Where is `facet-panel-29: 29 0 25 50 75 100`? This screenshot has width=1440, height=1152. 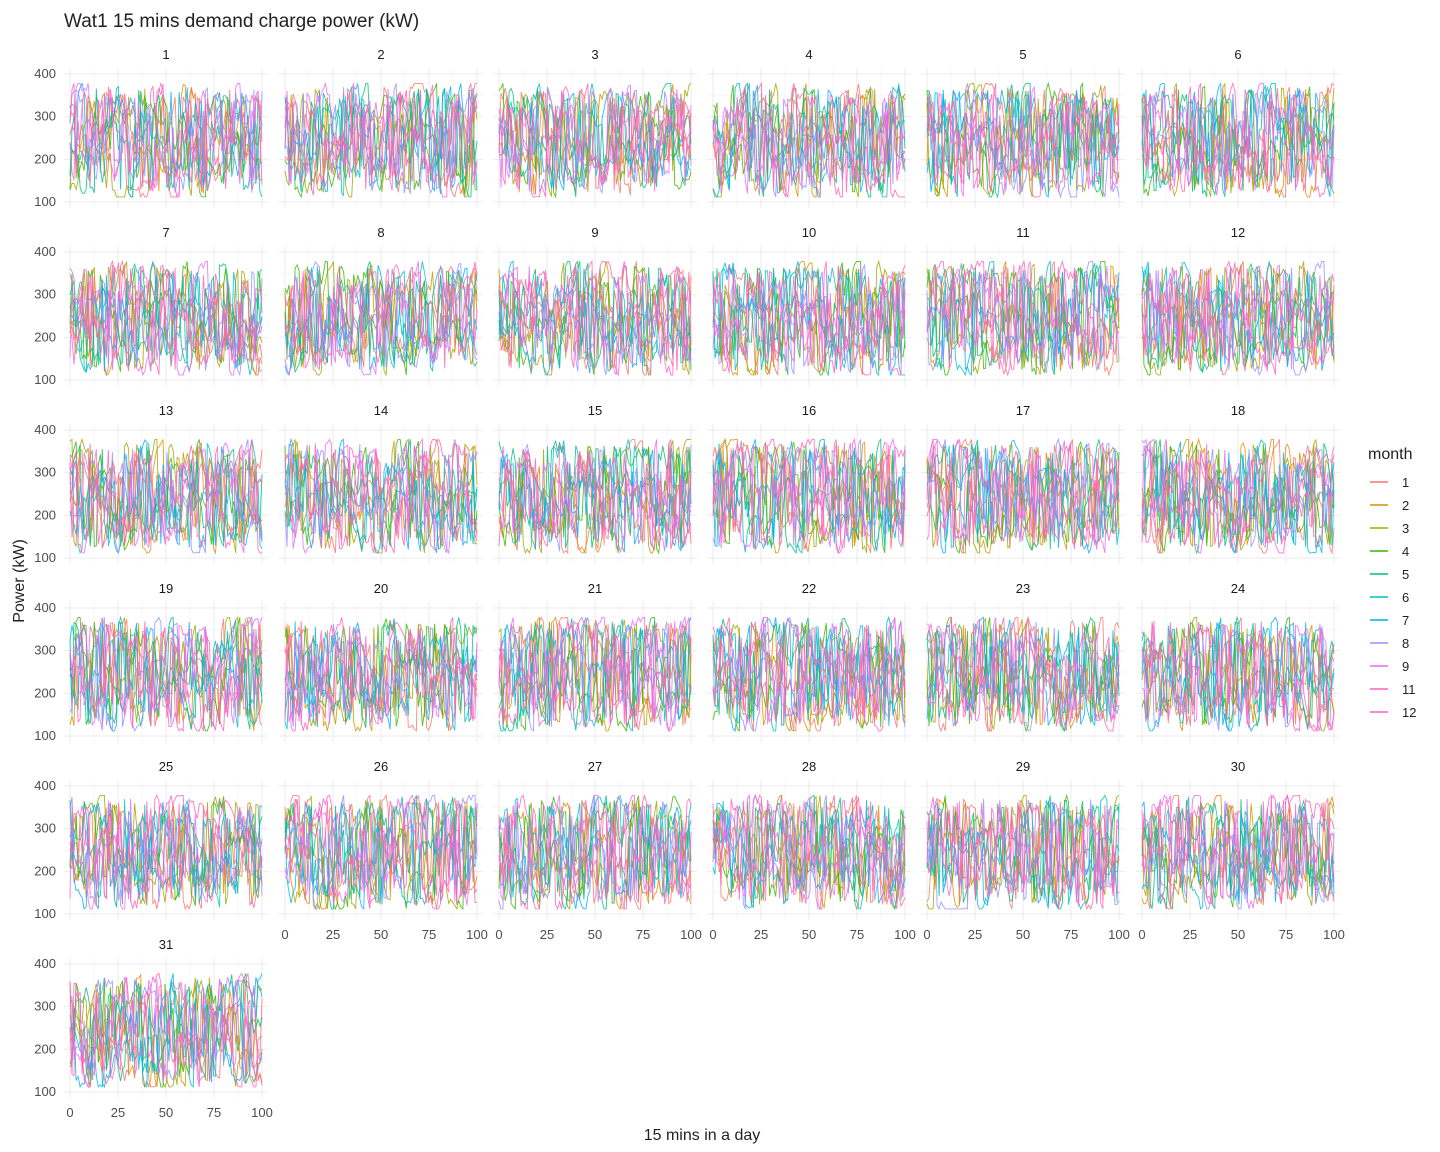
facet-panel-29: 29 0 25 50 75 100 is located at coordinates (1025, 850).